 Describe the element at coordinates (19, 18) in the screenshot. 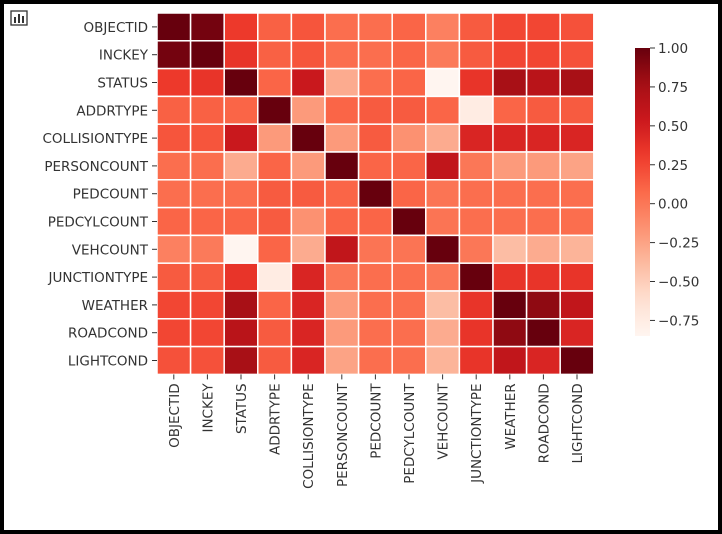

I see `bar-chart-icon` at that location.